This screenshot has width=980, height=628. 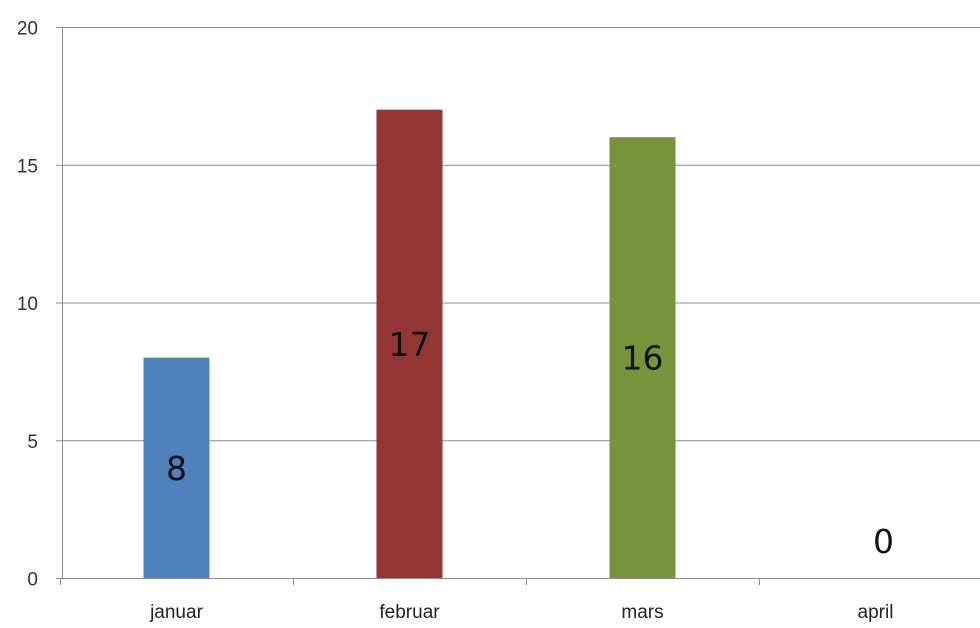 I want to click on data-label-mars: 16, so click(x=643, y=358).